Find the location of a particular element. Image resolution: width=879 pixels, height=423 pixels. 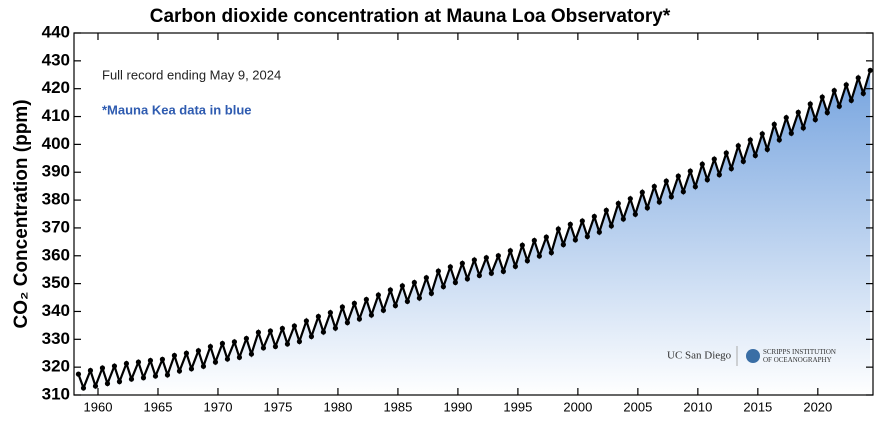

logo-box: SCRIPPS INSTITUTION OF OCEANOGRAPHY is located at coordinates (799, 356).